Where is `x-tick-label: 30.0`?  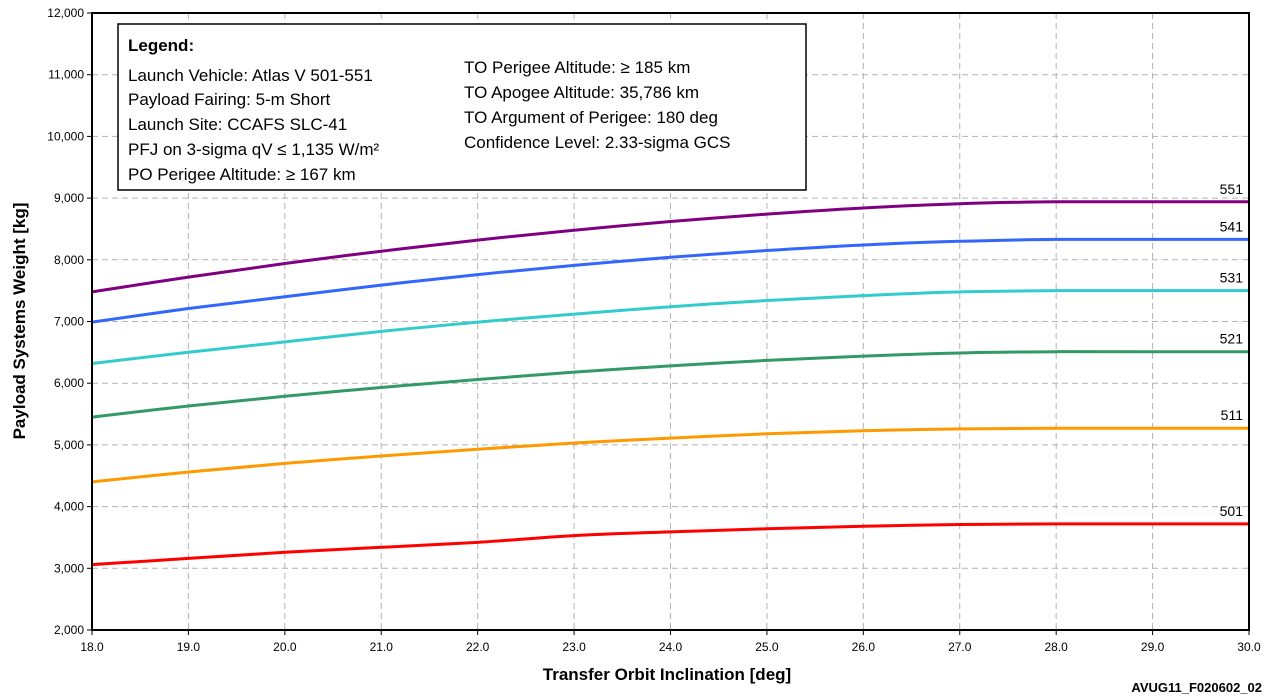
x-tick-label: 30.0 is located at coordinates (1249, 647).